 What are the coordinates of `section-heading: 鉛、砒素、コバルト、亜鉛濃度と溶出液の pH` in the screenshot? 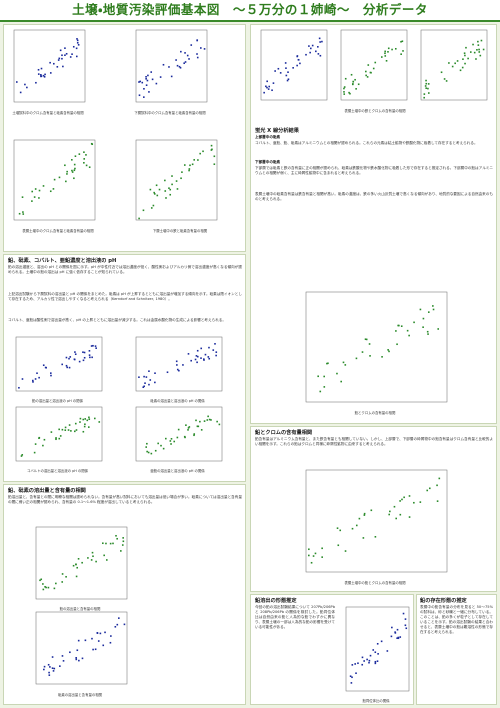 It's located at (62, 261).